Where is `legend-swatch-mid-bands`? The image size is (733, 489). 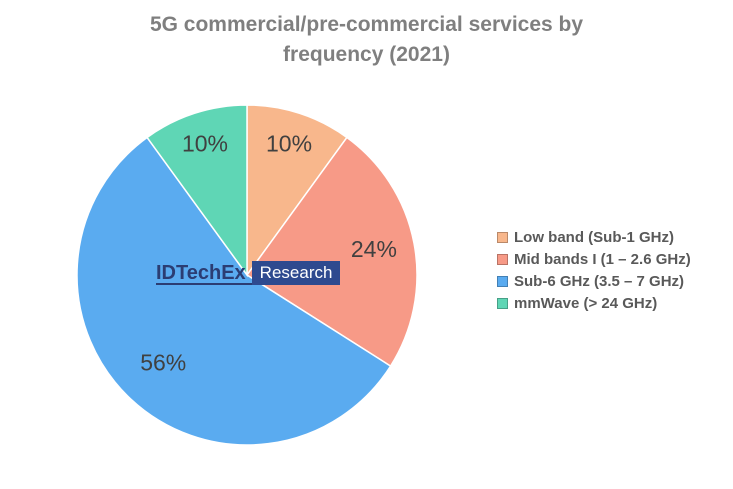 legend-swatch-mid-bands is located at coordinates (502, 259).